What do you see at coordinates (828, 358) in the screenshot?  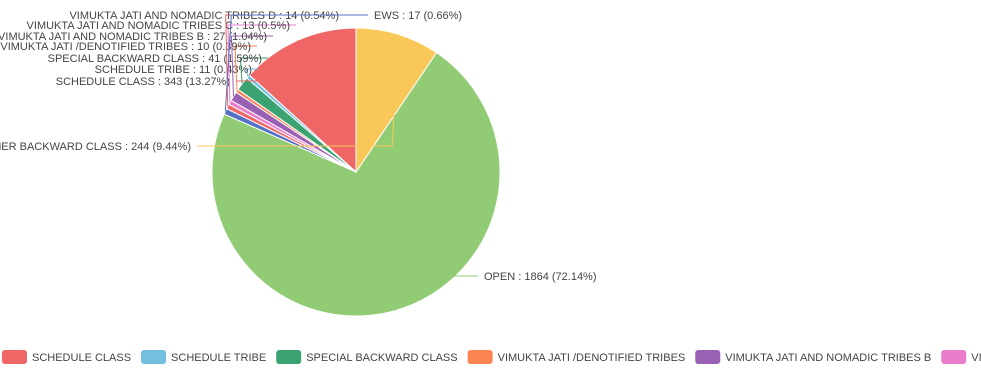 I see `legend-label: VIMUKTA JATI AND NOMADIC TRIBES B` at bounding box center [828, 358].